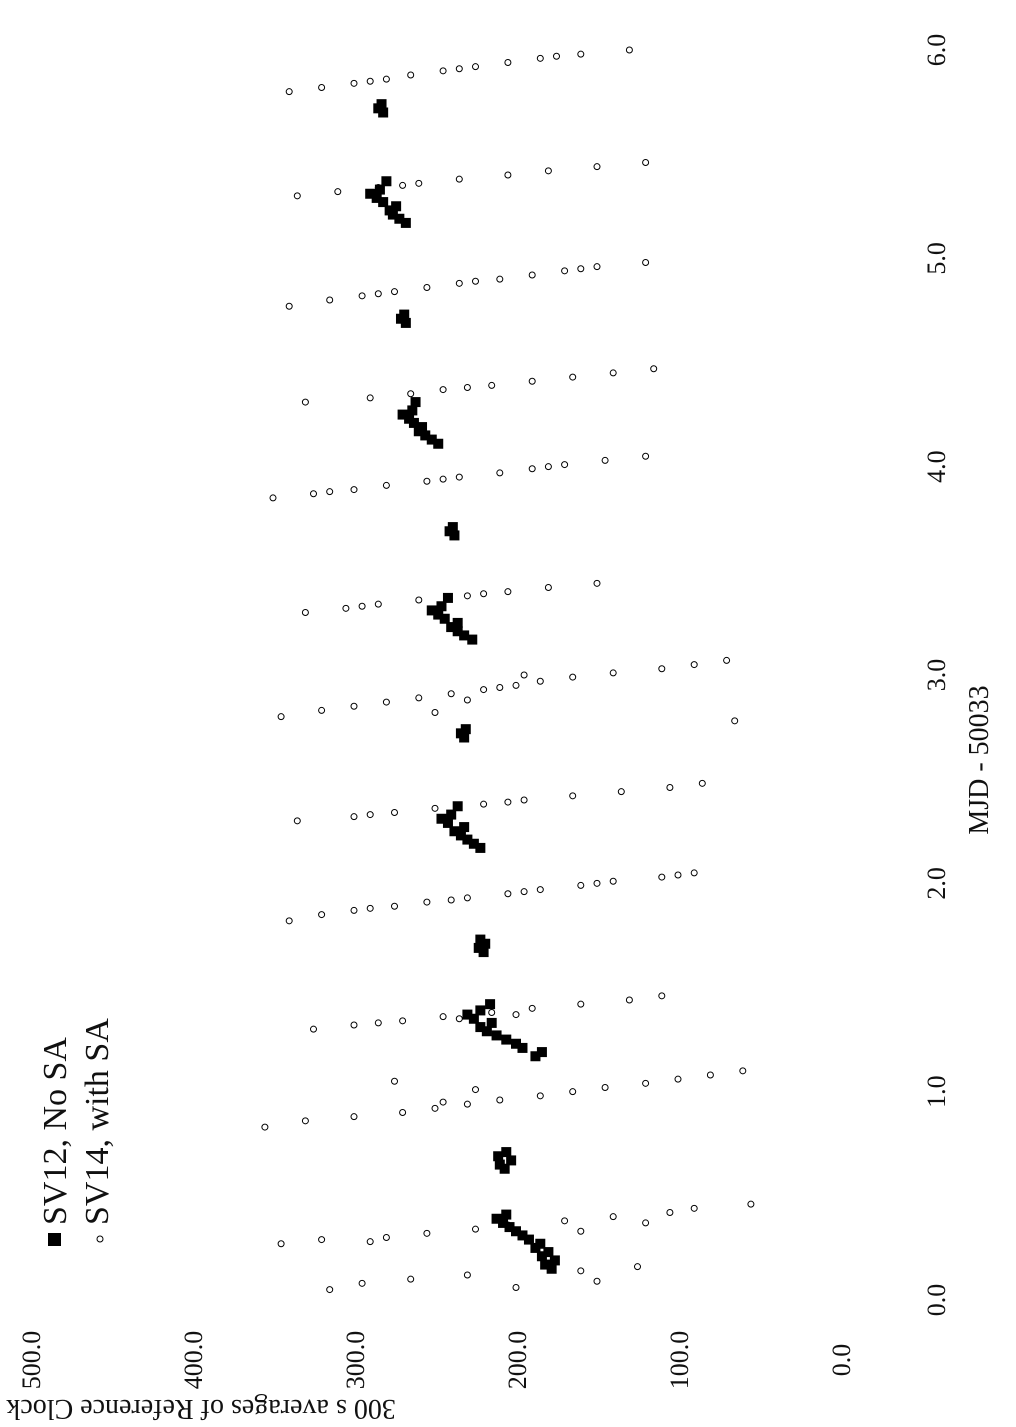 The image size is (1016, 1427). I want to click on x-tick-label: 2.0, so click(936, 883).